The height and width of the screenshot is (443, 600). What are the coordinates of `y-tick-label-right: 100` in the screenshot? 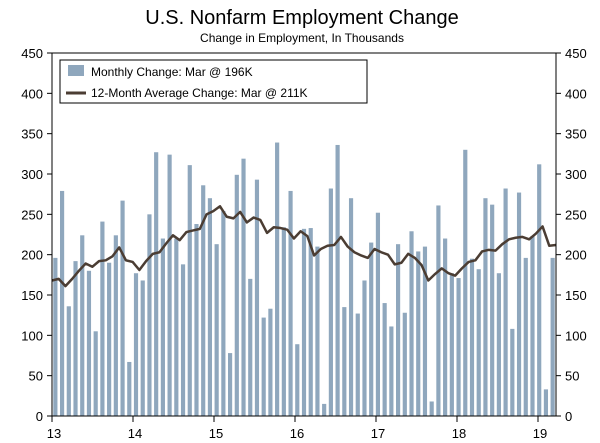 It's located at (576, 335).